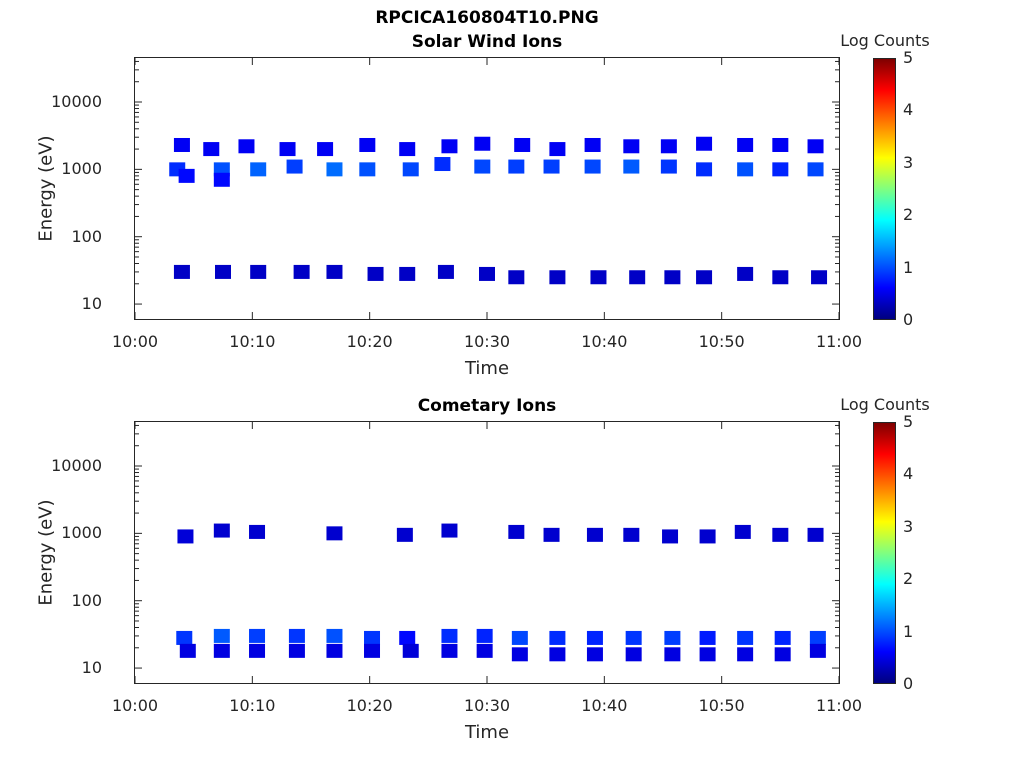 The height and width of the screenshot is (768, 1024). I want to click on panel-title: Solar Wind Ions, so click(487, 42).